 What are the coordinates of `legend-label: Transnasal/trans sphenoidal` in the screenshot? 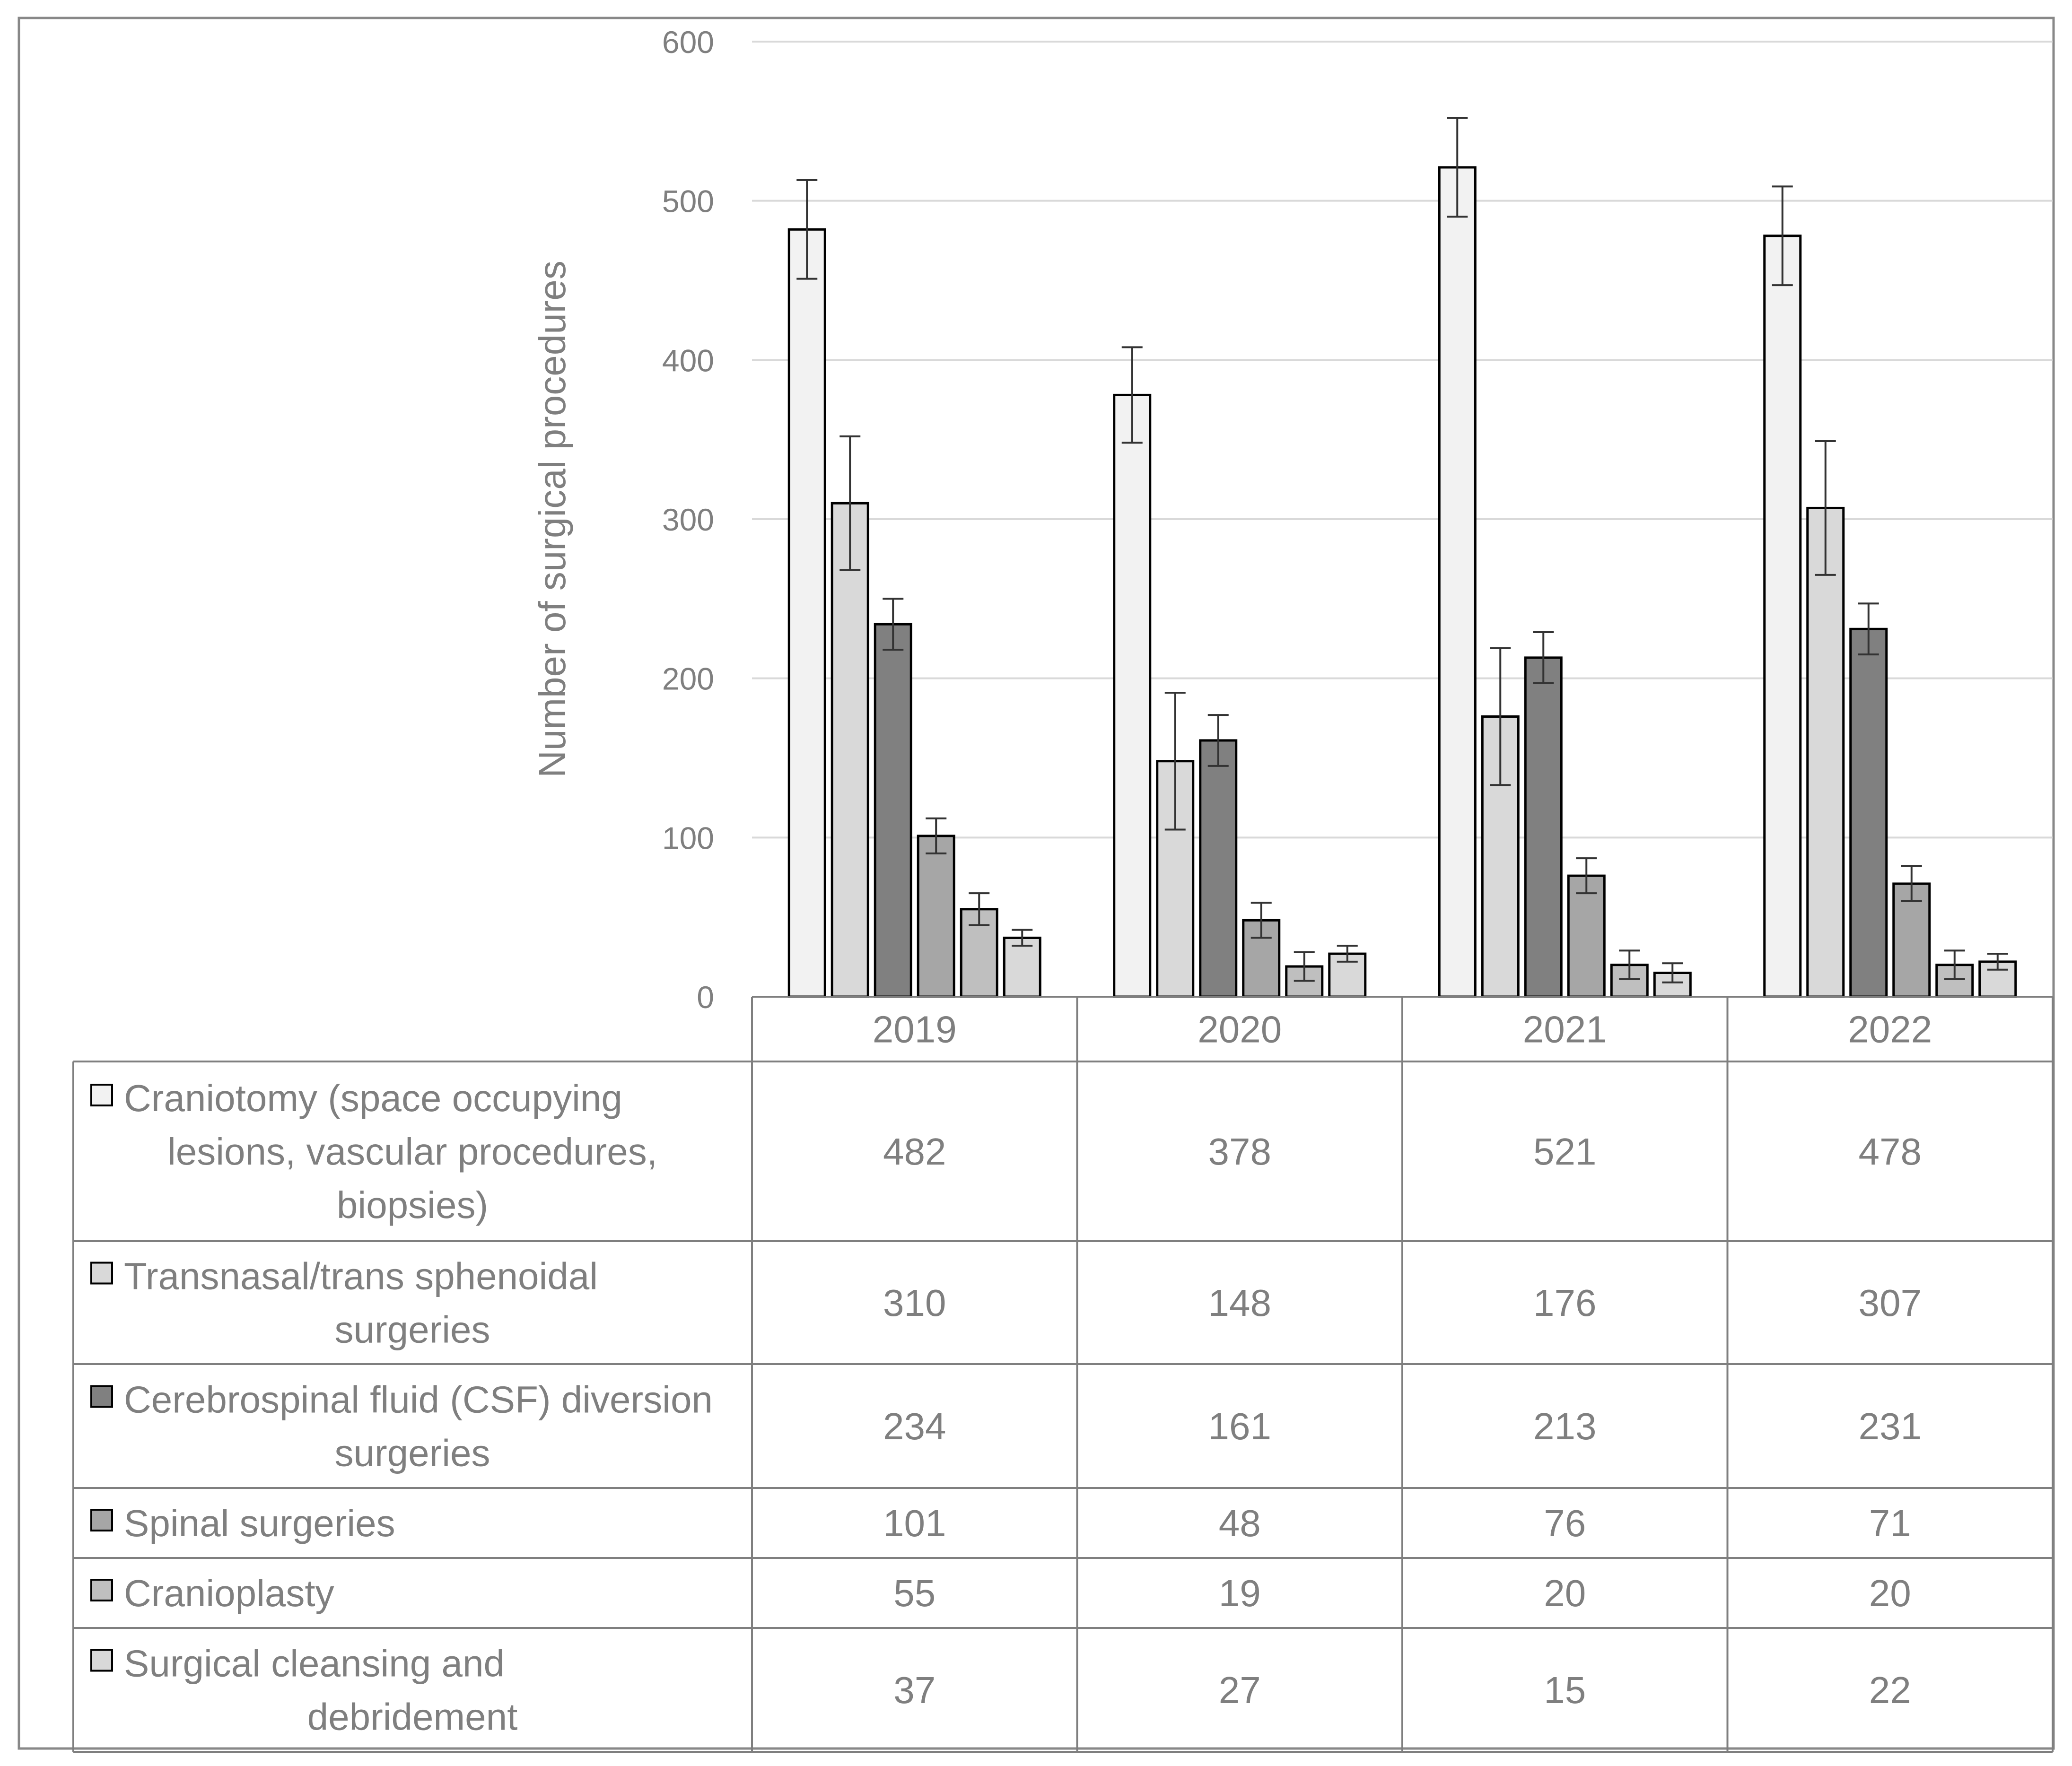 It's located at (361, 1276).